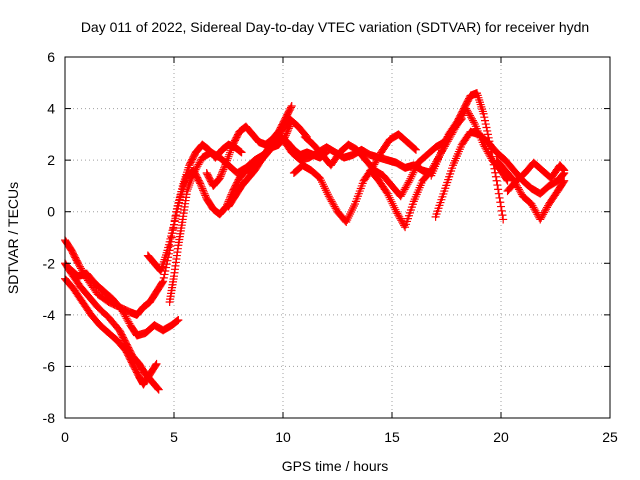 The height and width of the screenshot is (480, 640). What do you see at coordinates (13, 238) in the screenshot?
I see `y-axis-label: SDTVAR / TECUs` at bounding box center [13, 238].